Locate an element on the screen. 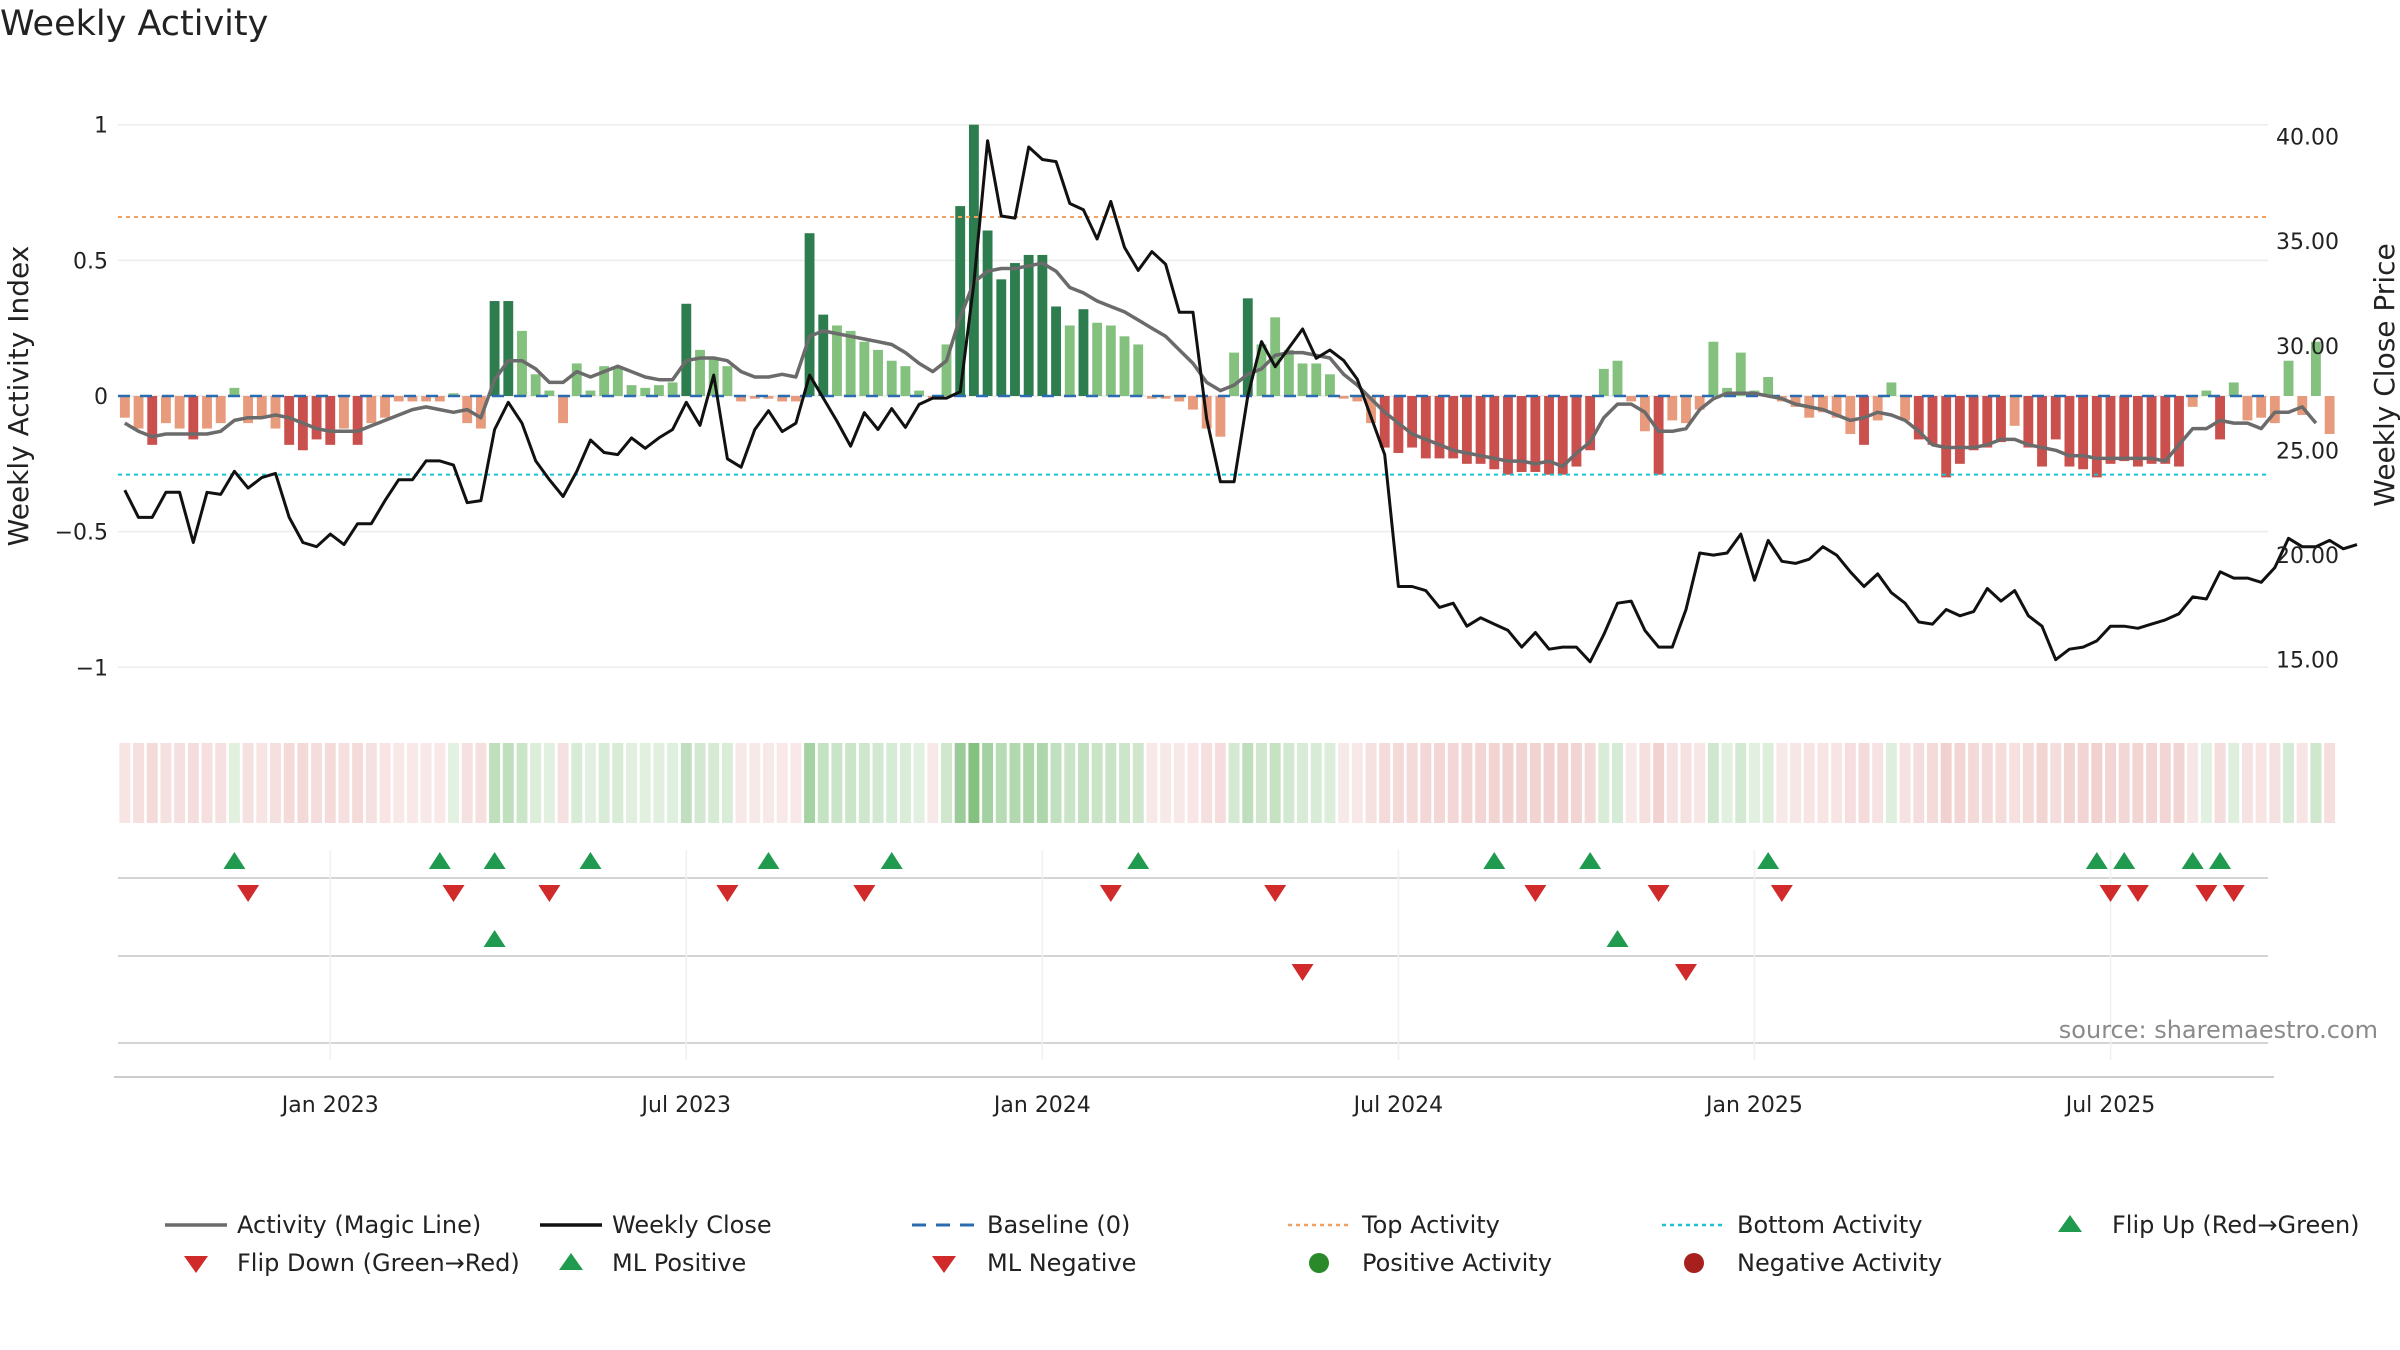  y-left-tick-label: 1 is located at coordinates (101, 126).